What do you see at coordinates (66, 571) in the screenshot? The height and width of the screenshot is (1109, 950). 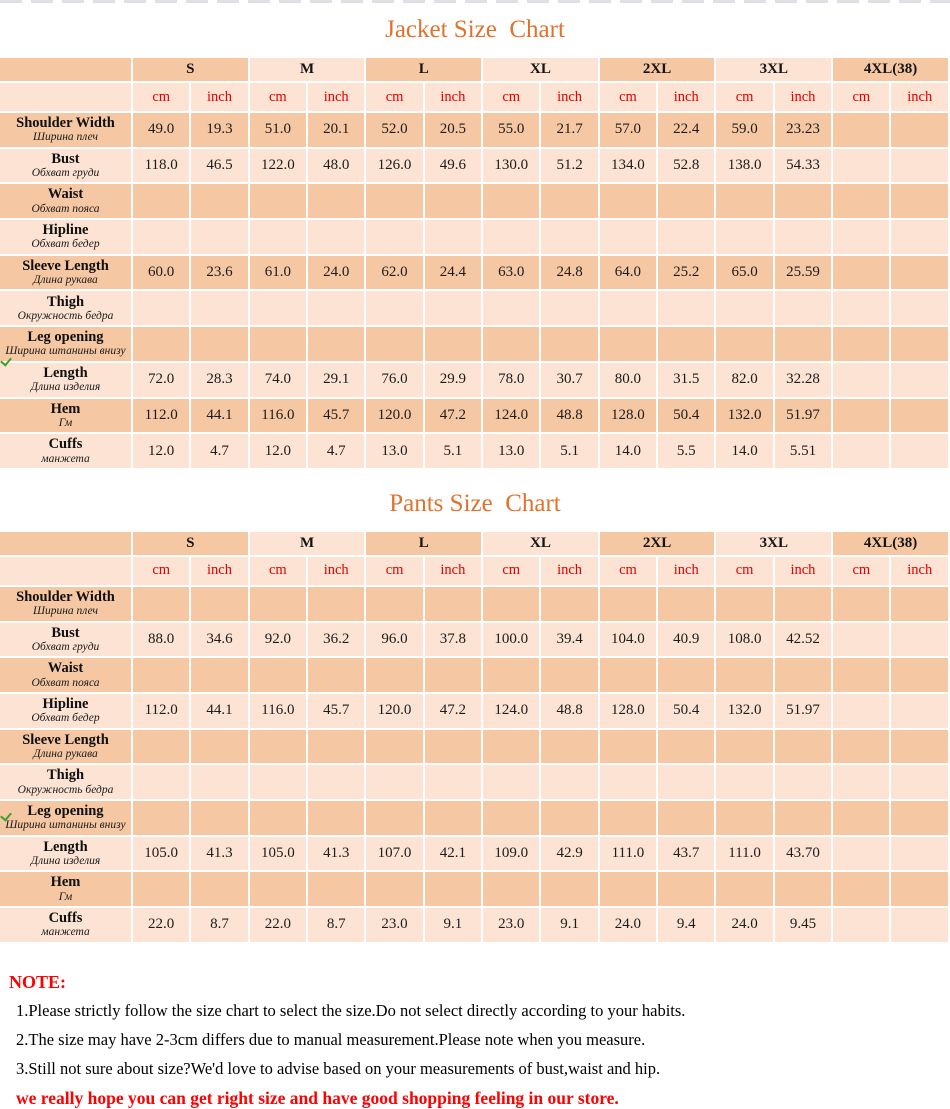 I see `corner-cell` at bounding box center [66, 571].